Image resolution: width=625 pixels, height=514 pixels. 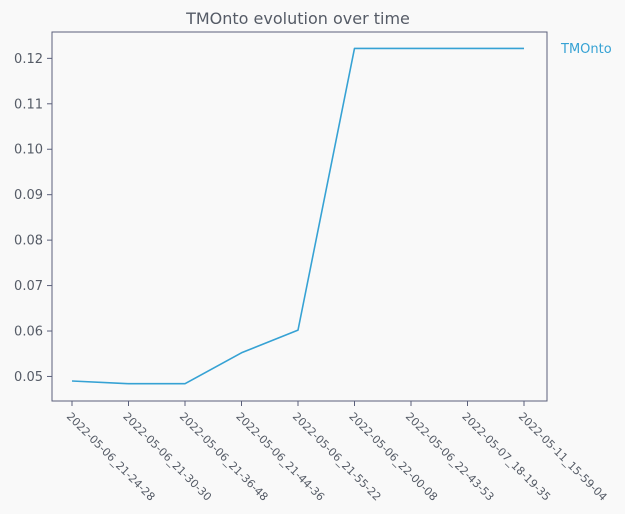 What do you see at coordinates (28, 286) in the screenshot?
I see `y-tick-label: 0.07` at bounding box center [28, 286].